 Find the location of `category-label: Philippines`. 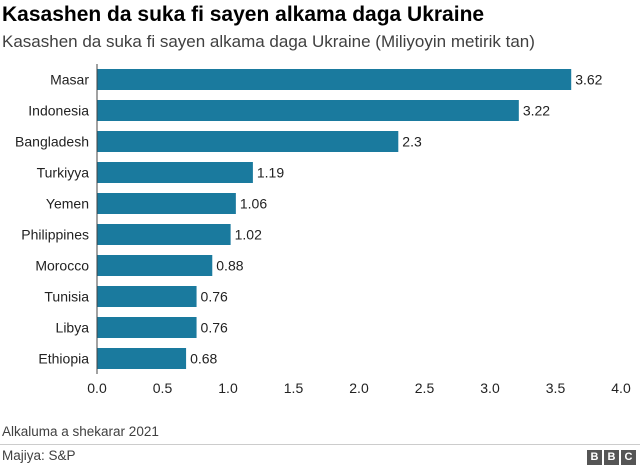

category-label: Philippines is located at coordinates (55, 235).